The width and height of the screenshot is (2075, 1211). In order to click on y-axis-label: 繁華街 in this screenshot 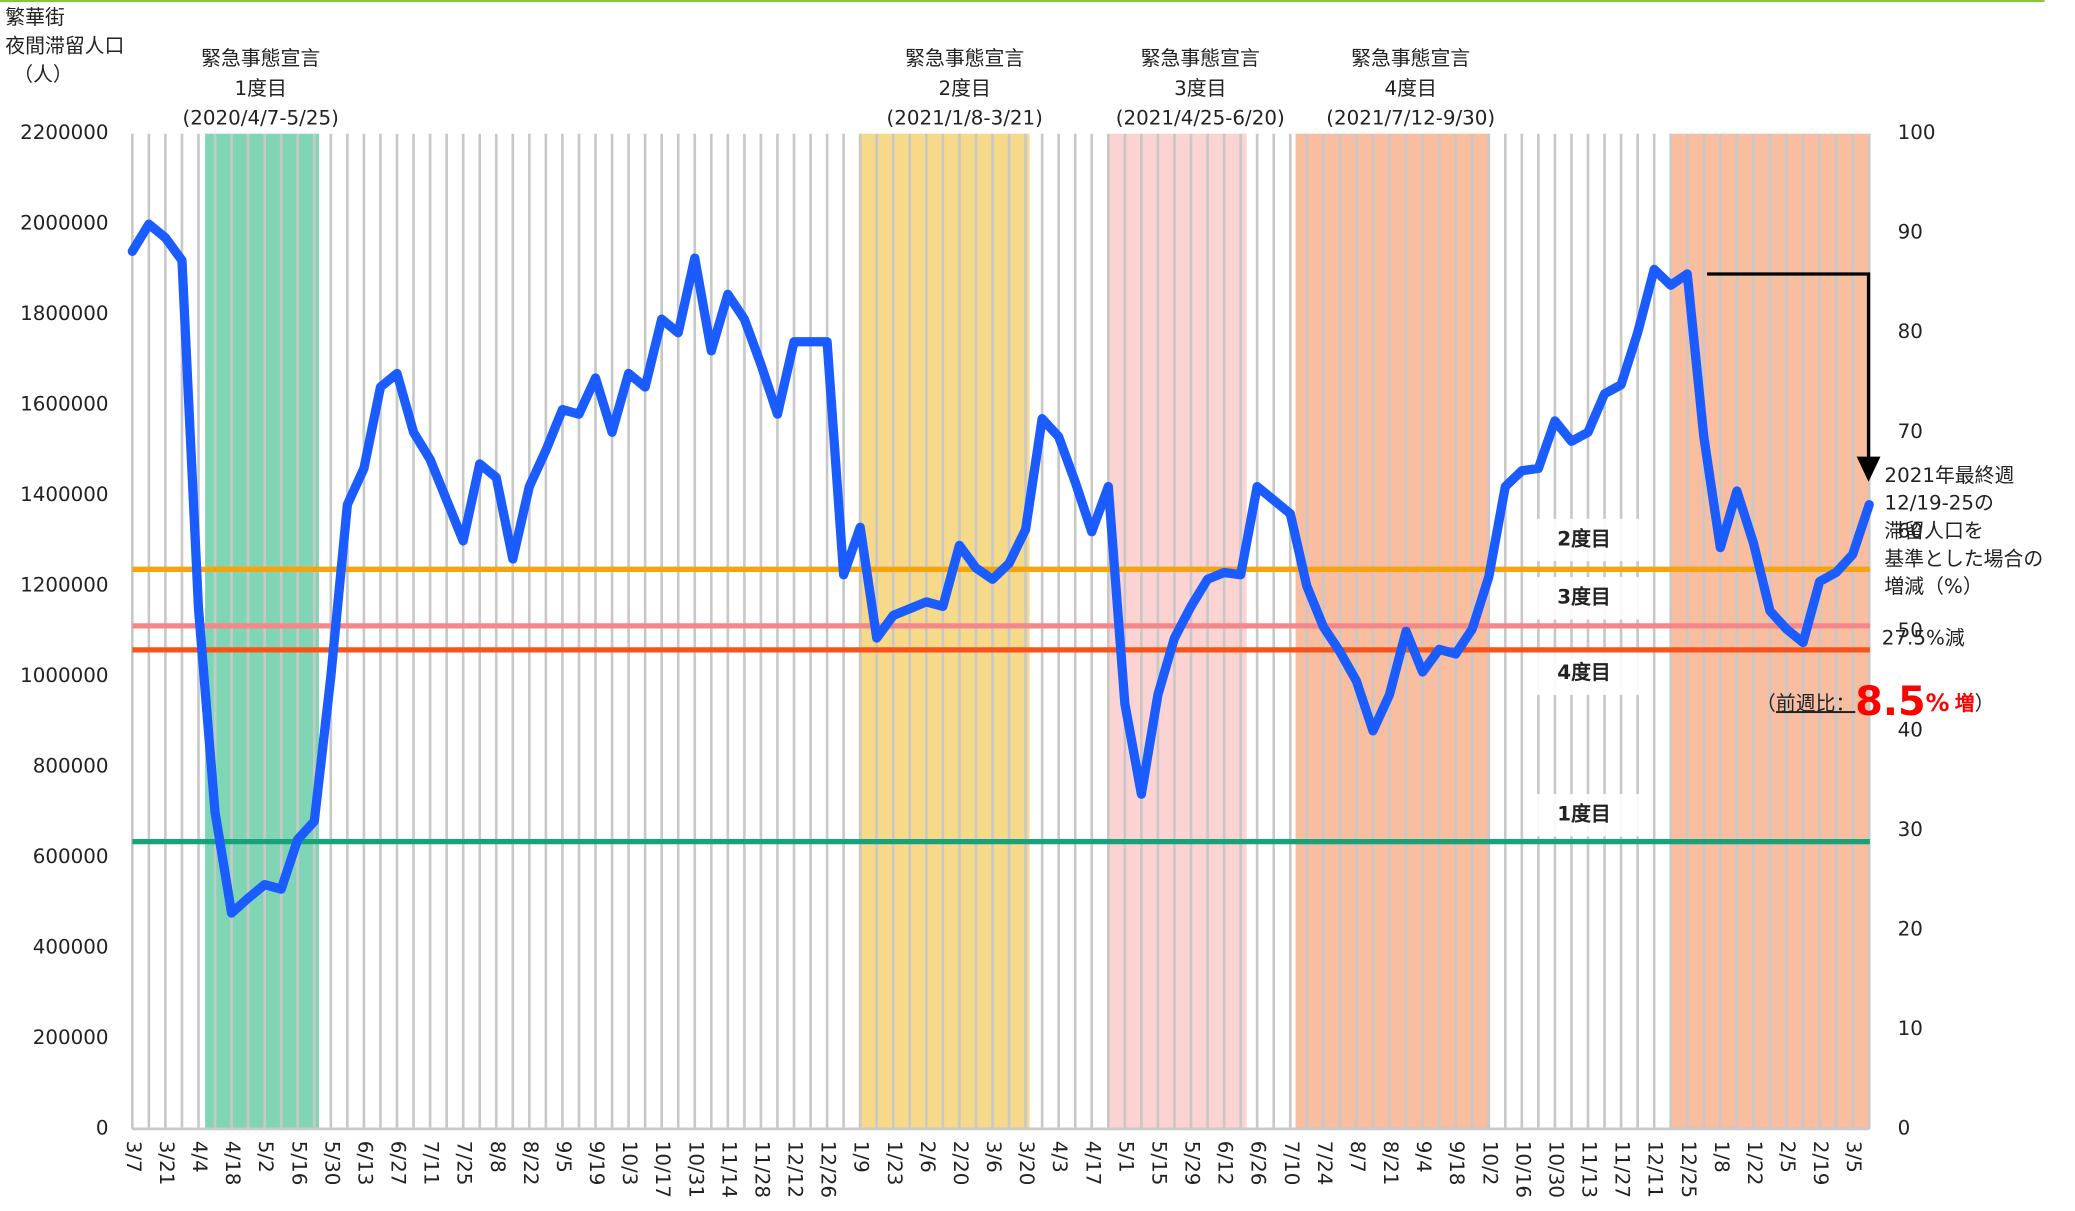, I will do `click(35, 17)`.